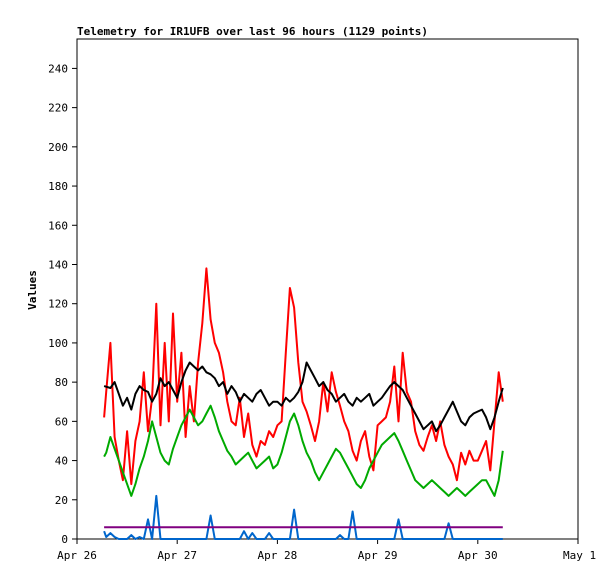 The image size is (615, 579). I want to click on y-tick-label: 200, so click(58, 147).